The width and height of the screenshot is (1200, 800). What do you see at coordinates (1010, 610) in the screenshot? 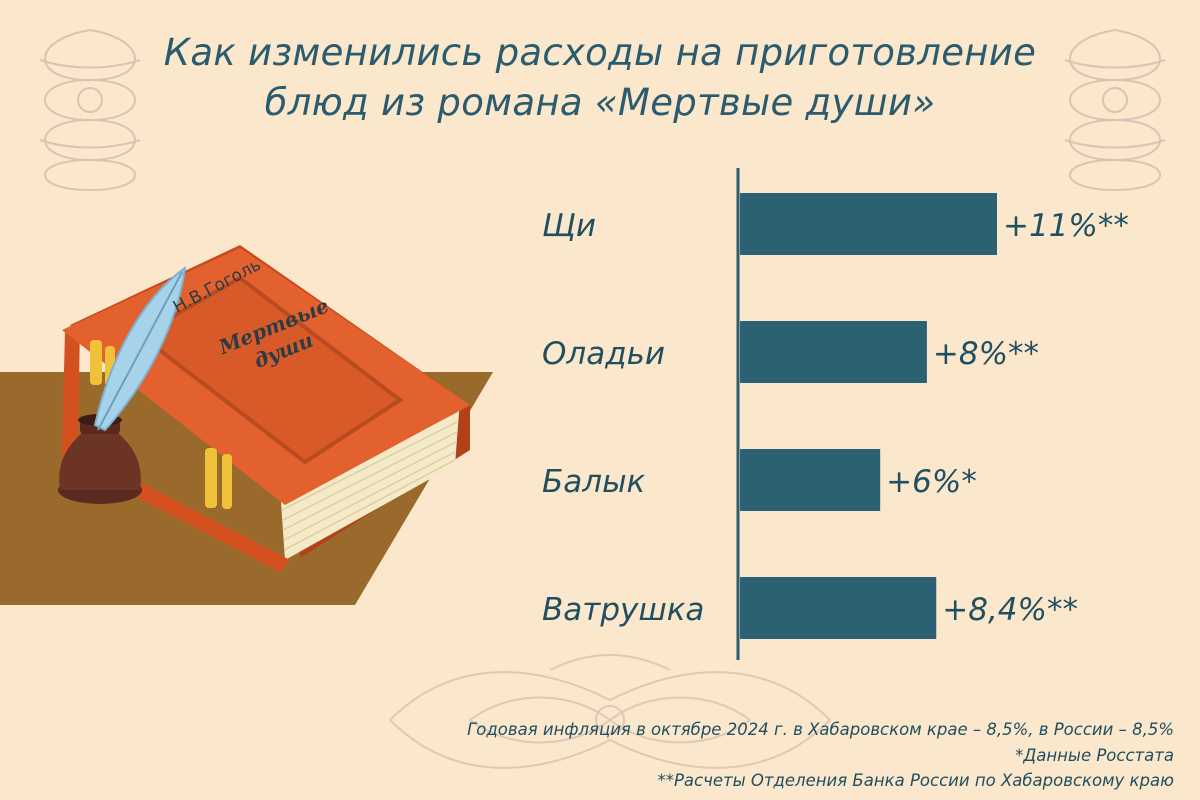
I see `data-label: +8,4%**` at bounding box center [1010, 610].